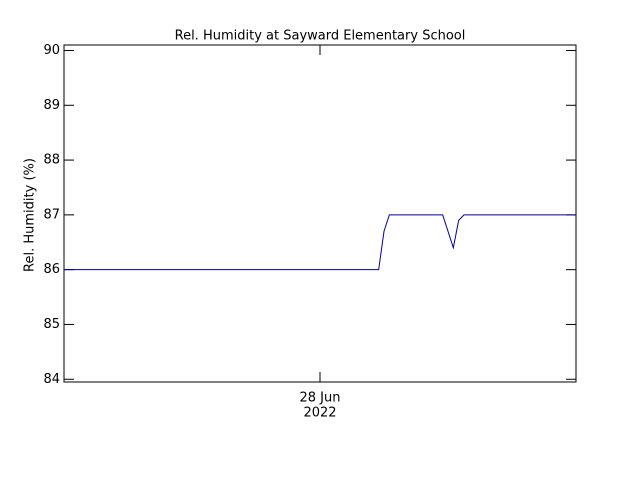  I want to click on data-line, so click(320, 242).